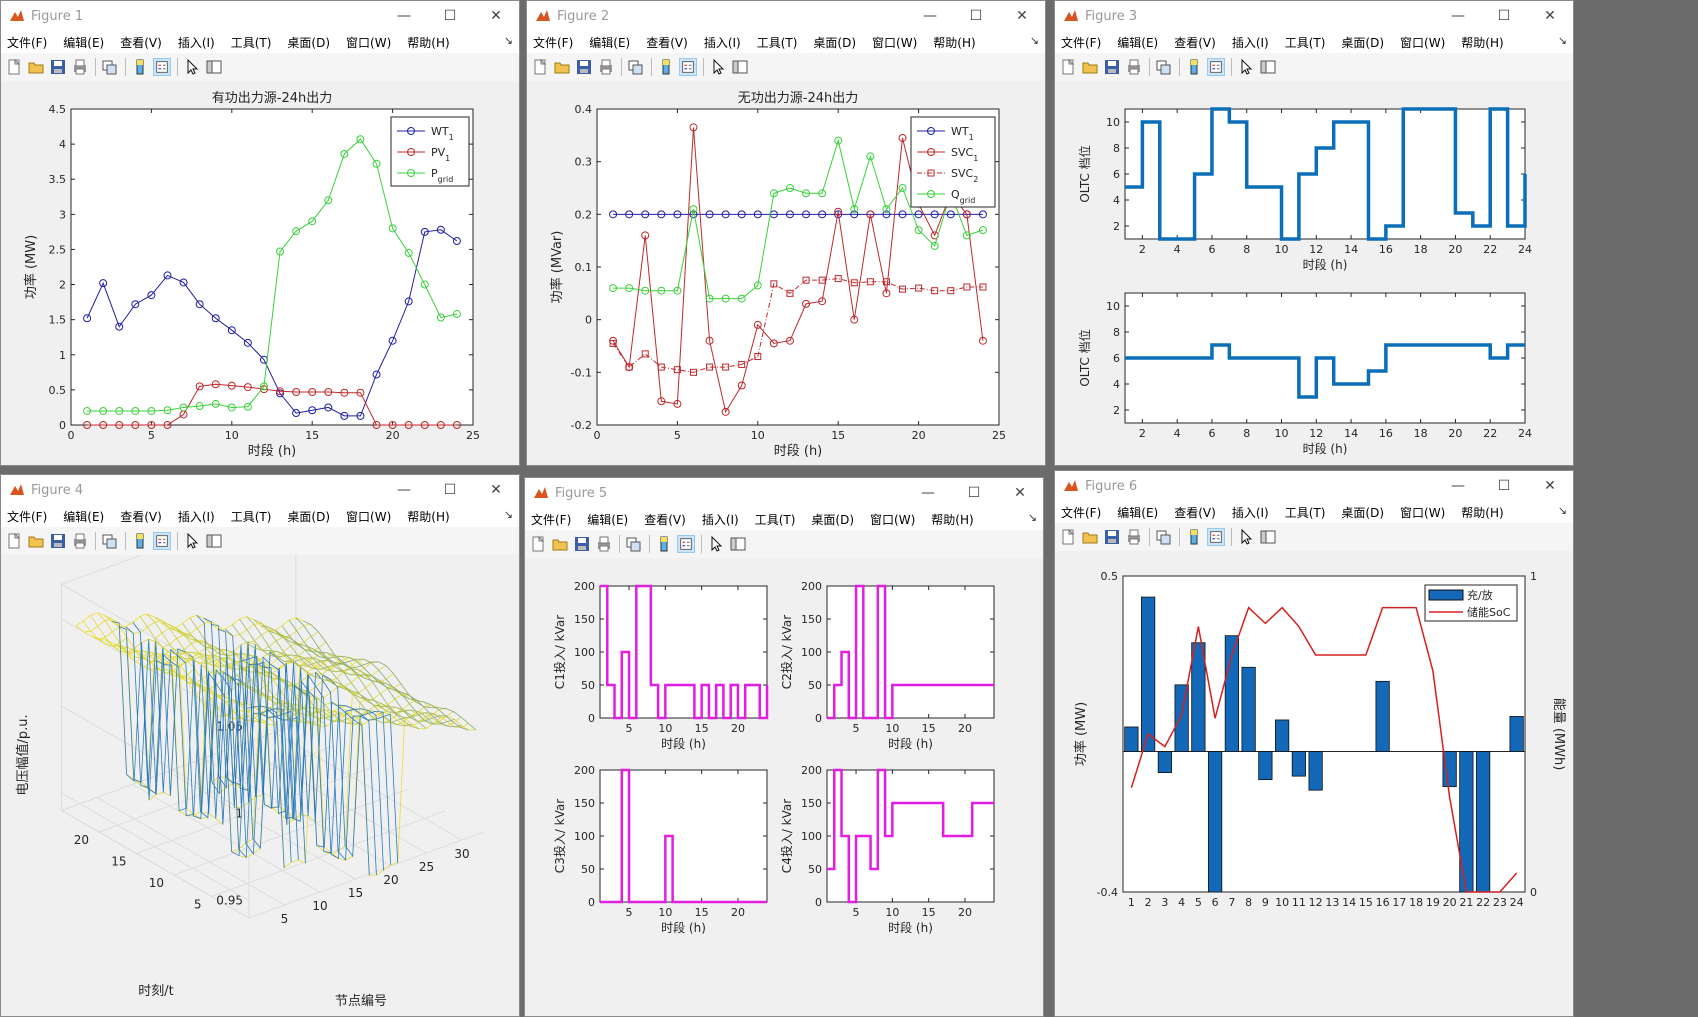 The height and width of the screenshot is (1017, 1698). What do you see at coordinates (260, 16) in the screenshot?
I see `title-bar: Figure 1 — ☐ ✕` at bounding box center [260, 16].